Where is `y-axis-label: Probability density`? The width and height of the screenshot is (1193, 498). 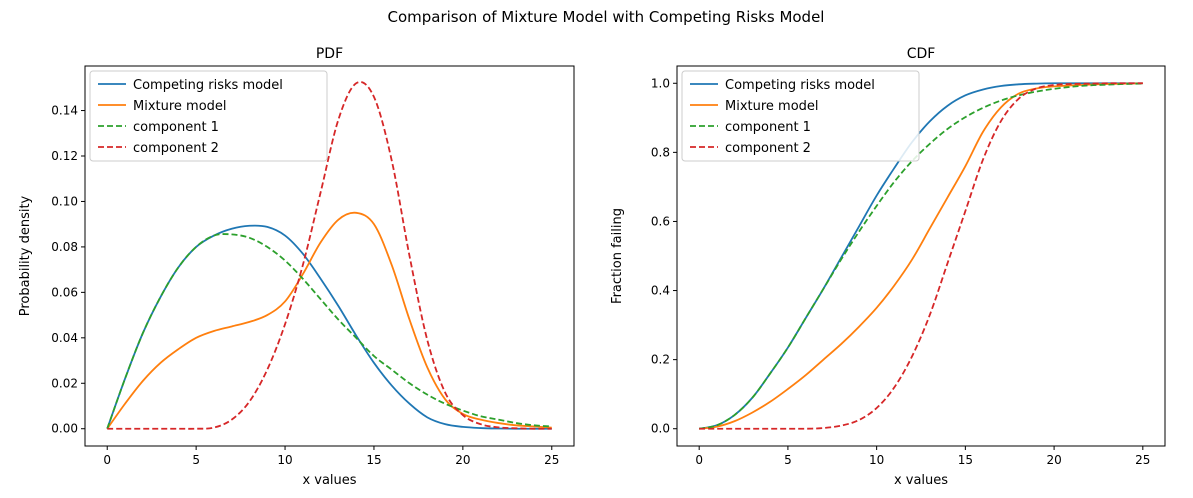
y-axis-label: Probability density is located at coordinates (25, 255).